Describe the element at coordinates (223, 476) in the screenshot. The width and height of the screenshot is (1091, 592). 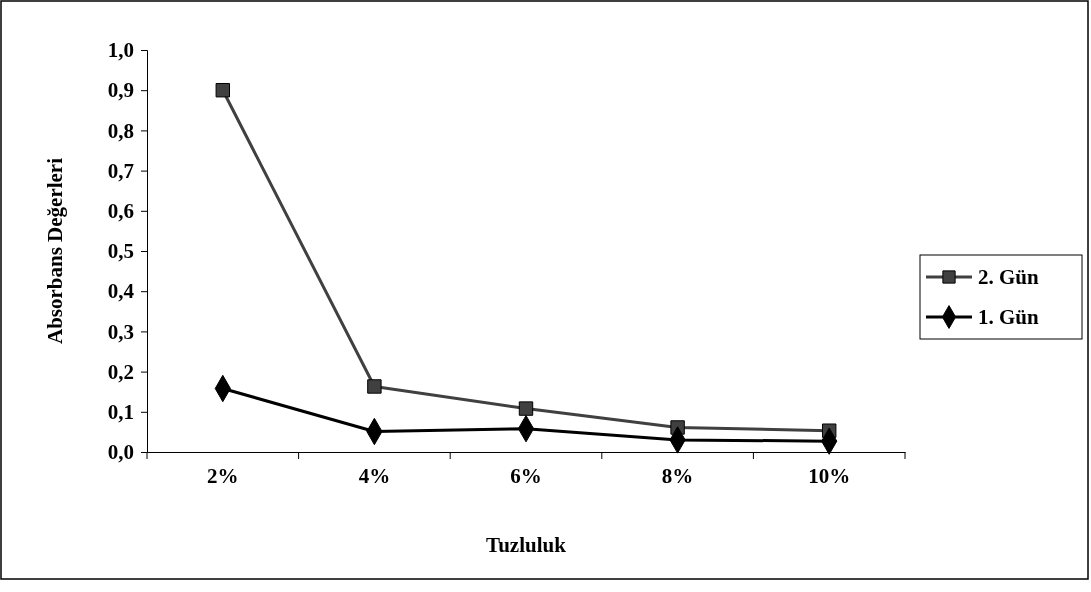
I see `x-tick-label: 2%` at that location.